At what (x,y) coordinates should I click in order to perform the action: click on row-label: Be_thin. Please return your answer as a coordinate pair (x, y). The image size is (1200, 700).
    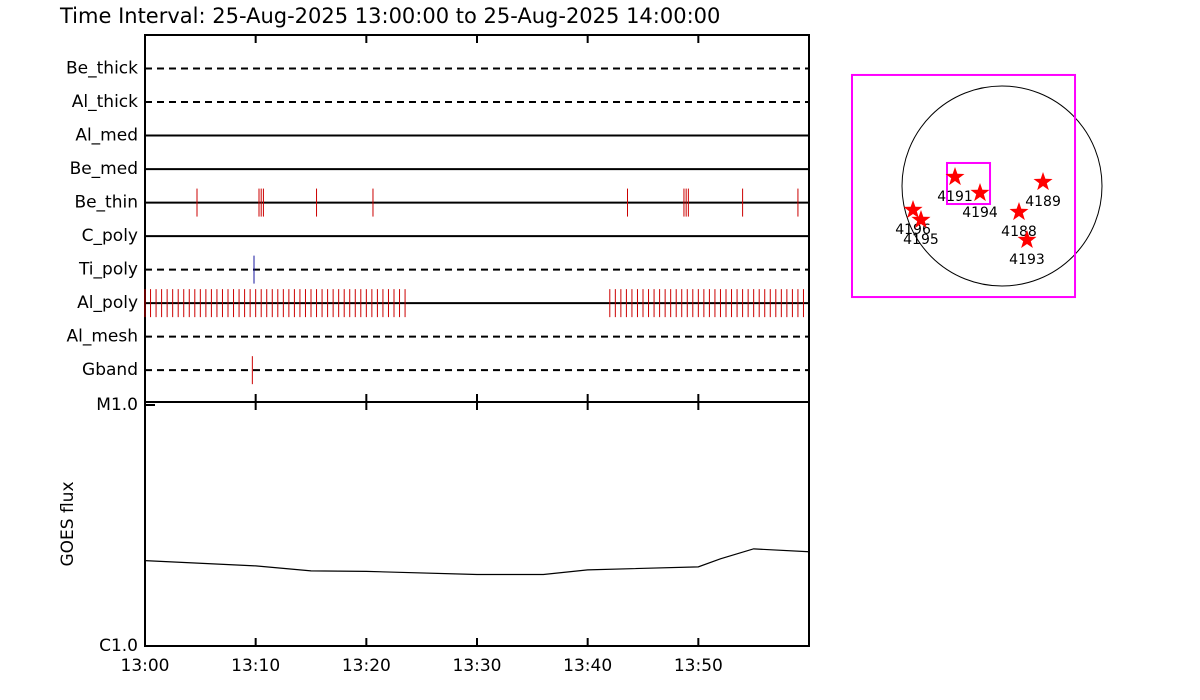
    Looking at the image, I should click on (106, 203).